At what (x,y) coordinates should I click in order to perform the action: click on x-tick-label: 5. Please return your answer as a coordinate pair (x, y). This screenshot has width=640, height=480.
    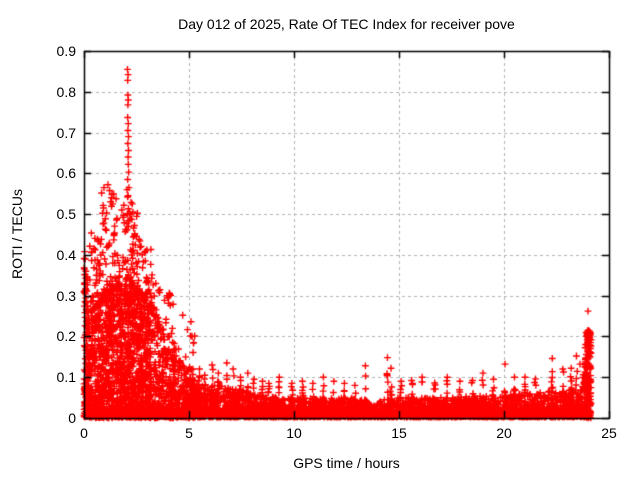
    Looking at the image, I should click on (189, 433).